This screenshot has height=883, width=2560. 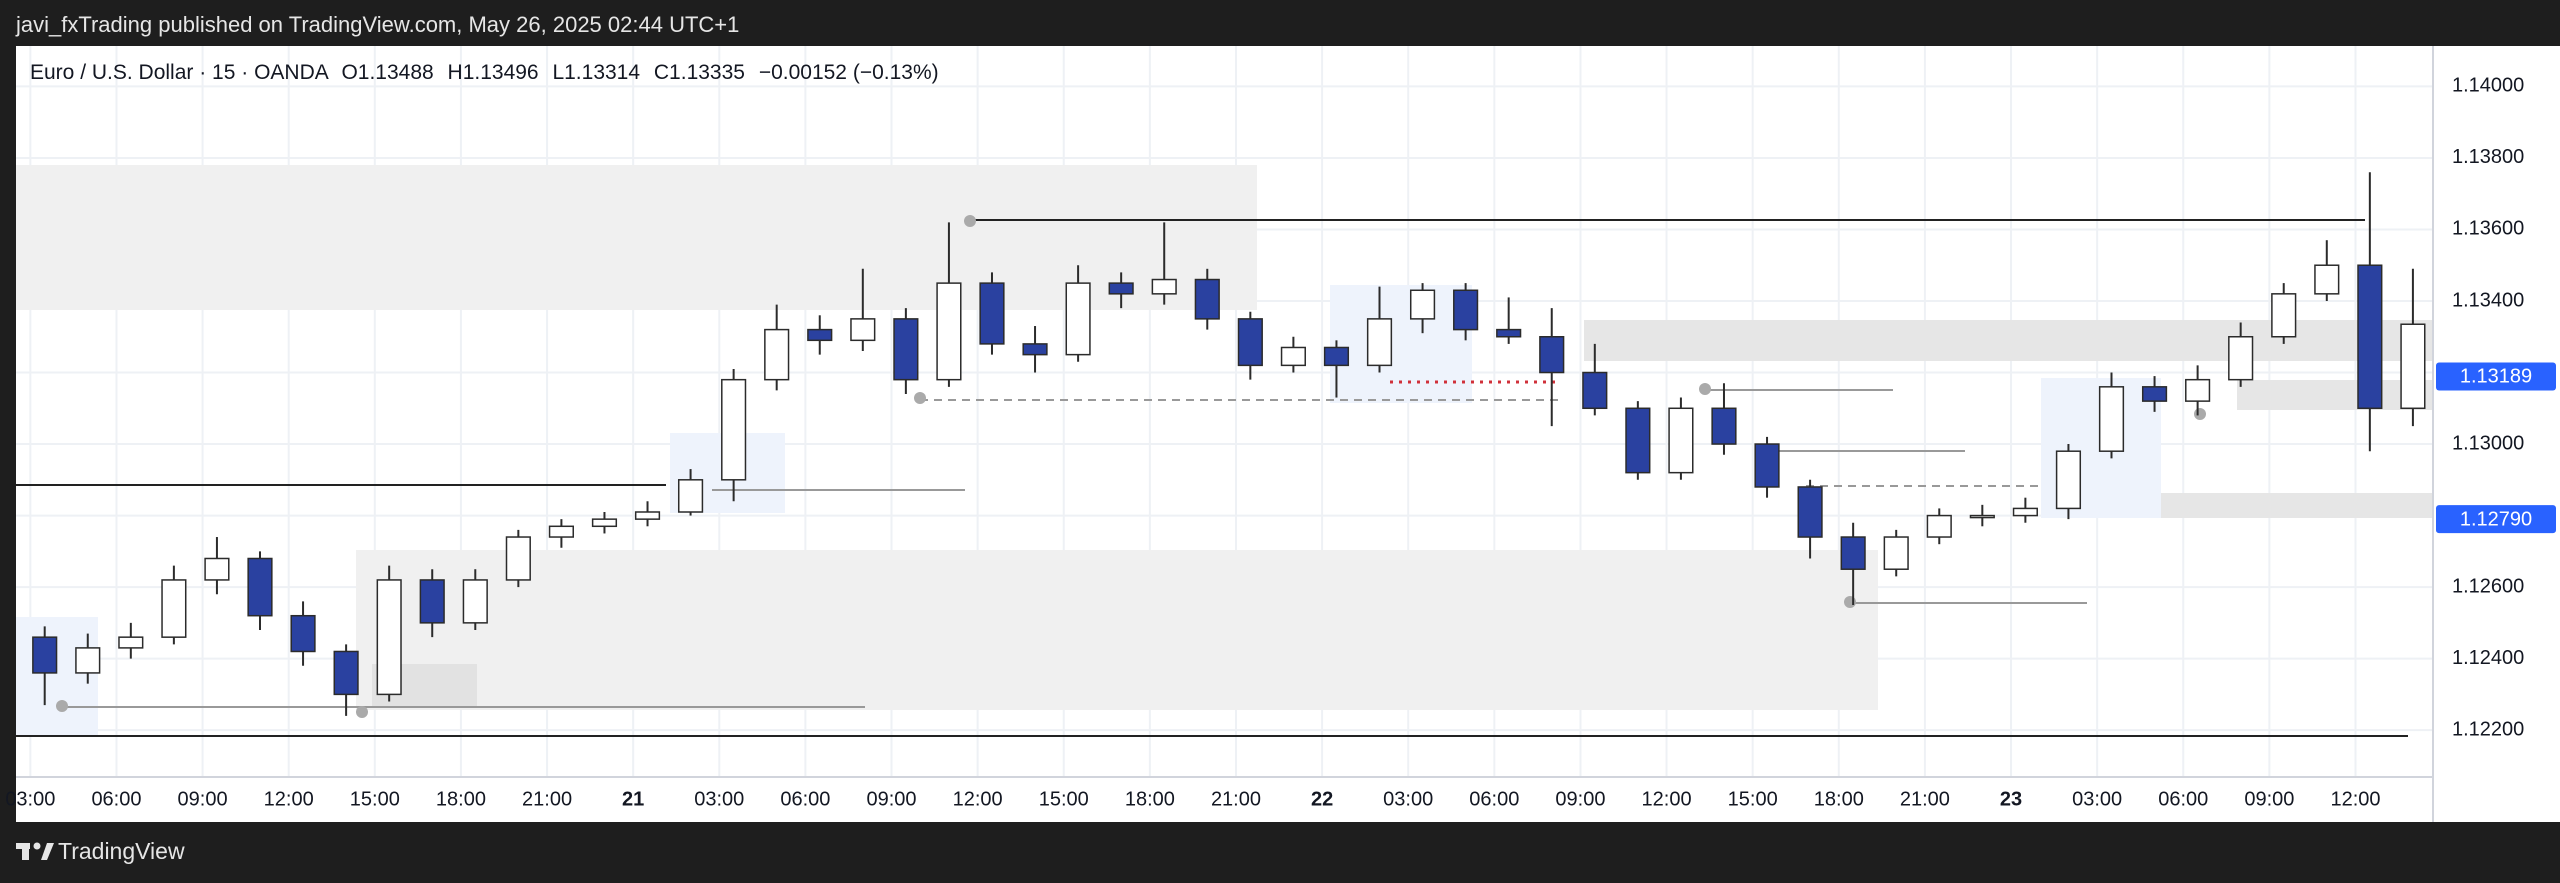 I want to click on legend-symbol: Euro / U.S. Dollar · 15 · OANDA, so click(x=179, y=72).